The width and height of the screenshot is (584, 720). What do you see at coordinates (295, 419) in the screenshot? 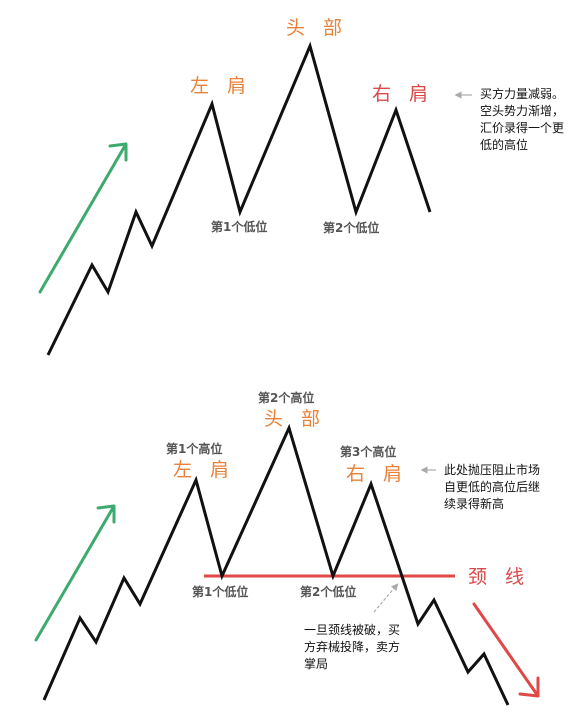
I see `bottom-head-label: 头 部` at bounding box center [295, 419].